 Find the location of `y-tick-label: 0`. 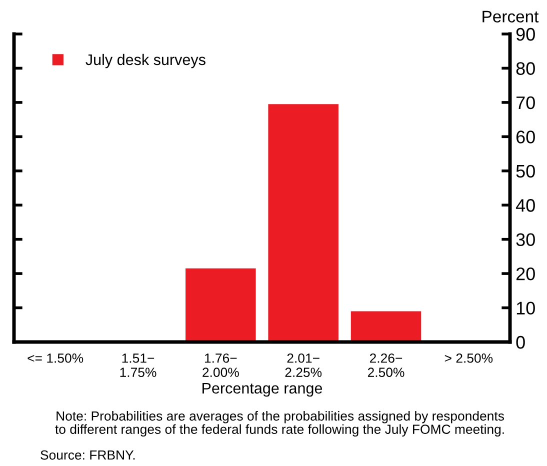

y-tick-label: 0 is located at coordinates (520, 342).